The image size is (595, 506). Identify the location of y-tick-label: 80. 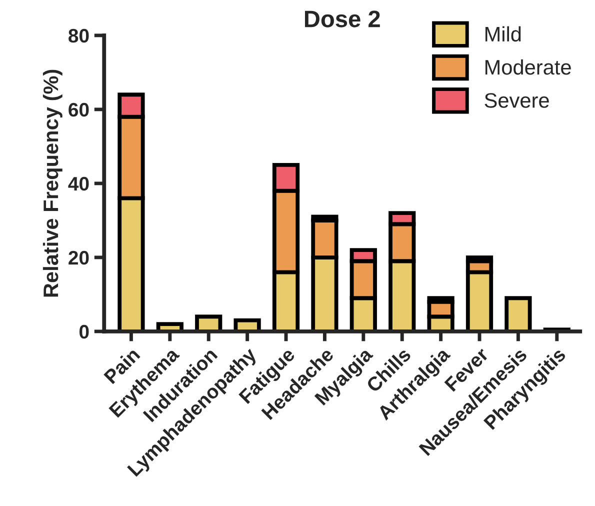
(78, 35).